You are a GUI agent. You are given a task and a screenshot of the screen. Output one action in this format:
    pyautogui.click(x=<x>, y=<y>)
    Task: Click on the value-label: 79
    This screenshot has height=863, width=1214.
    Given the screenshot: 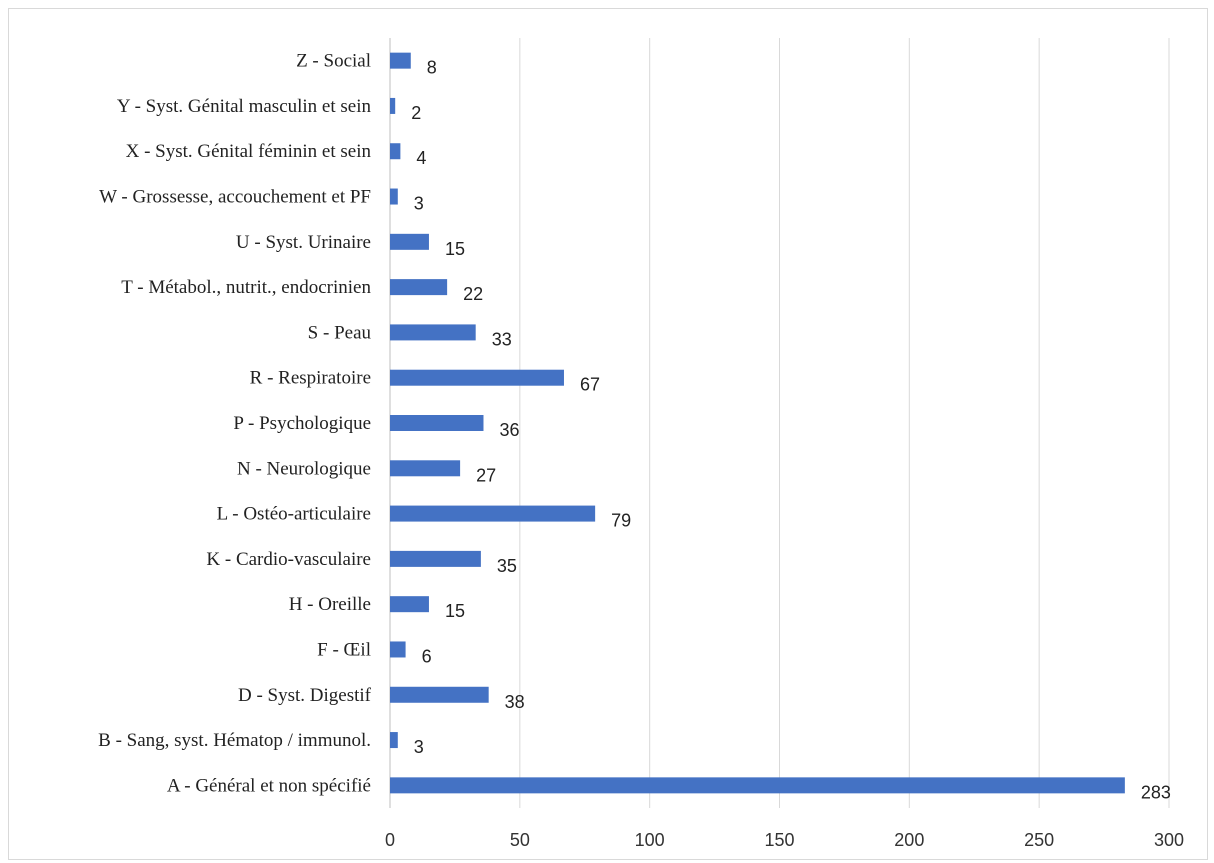 What is the action you would take?
    pyautogui.click(x=621, y=521)
    